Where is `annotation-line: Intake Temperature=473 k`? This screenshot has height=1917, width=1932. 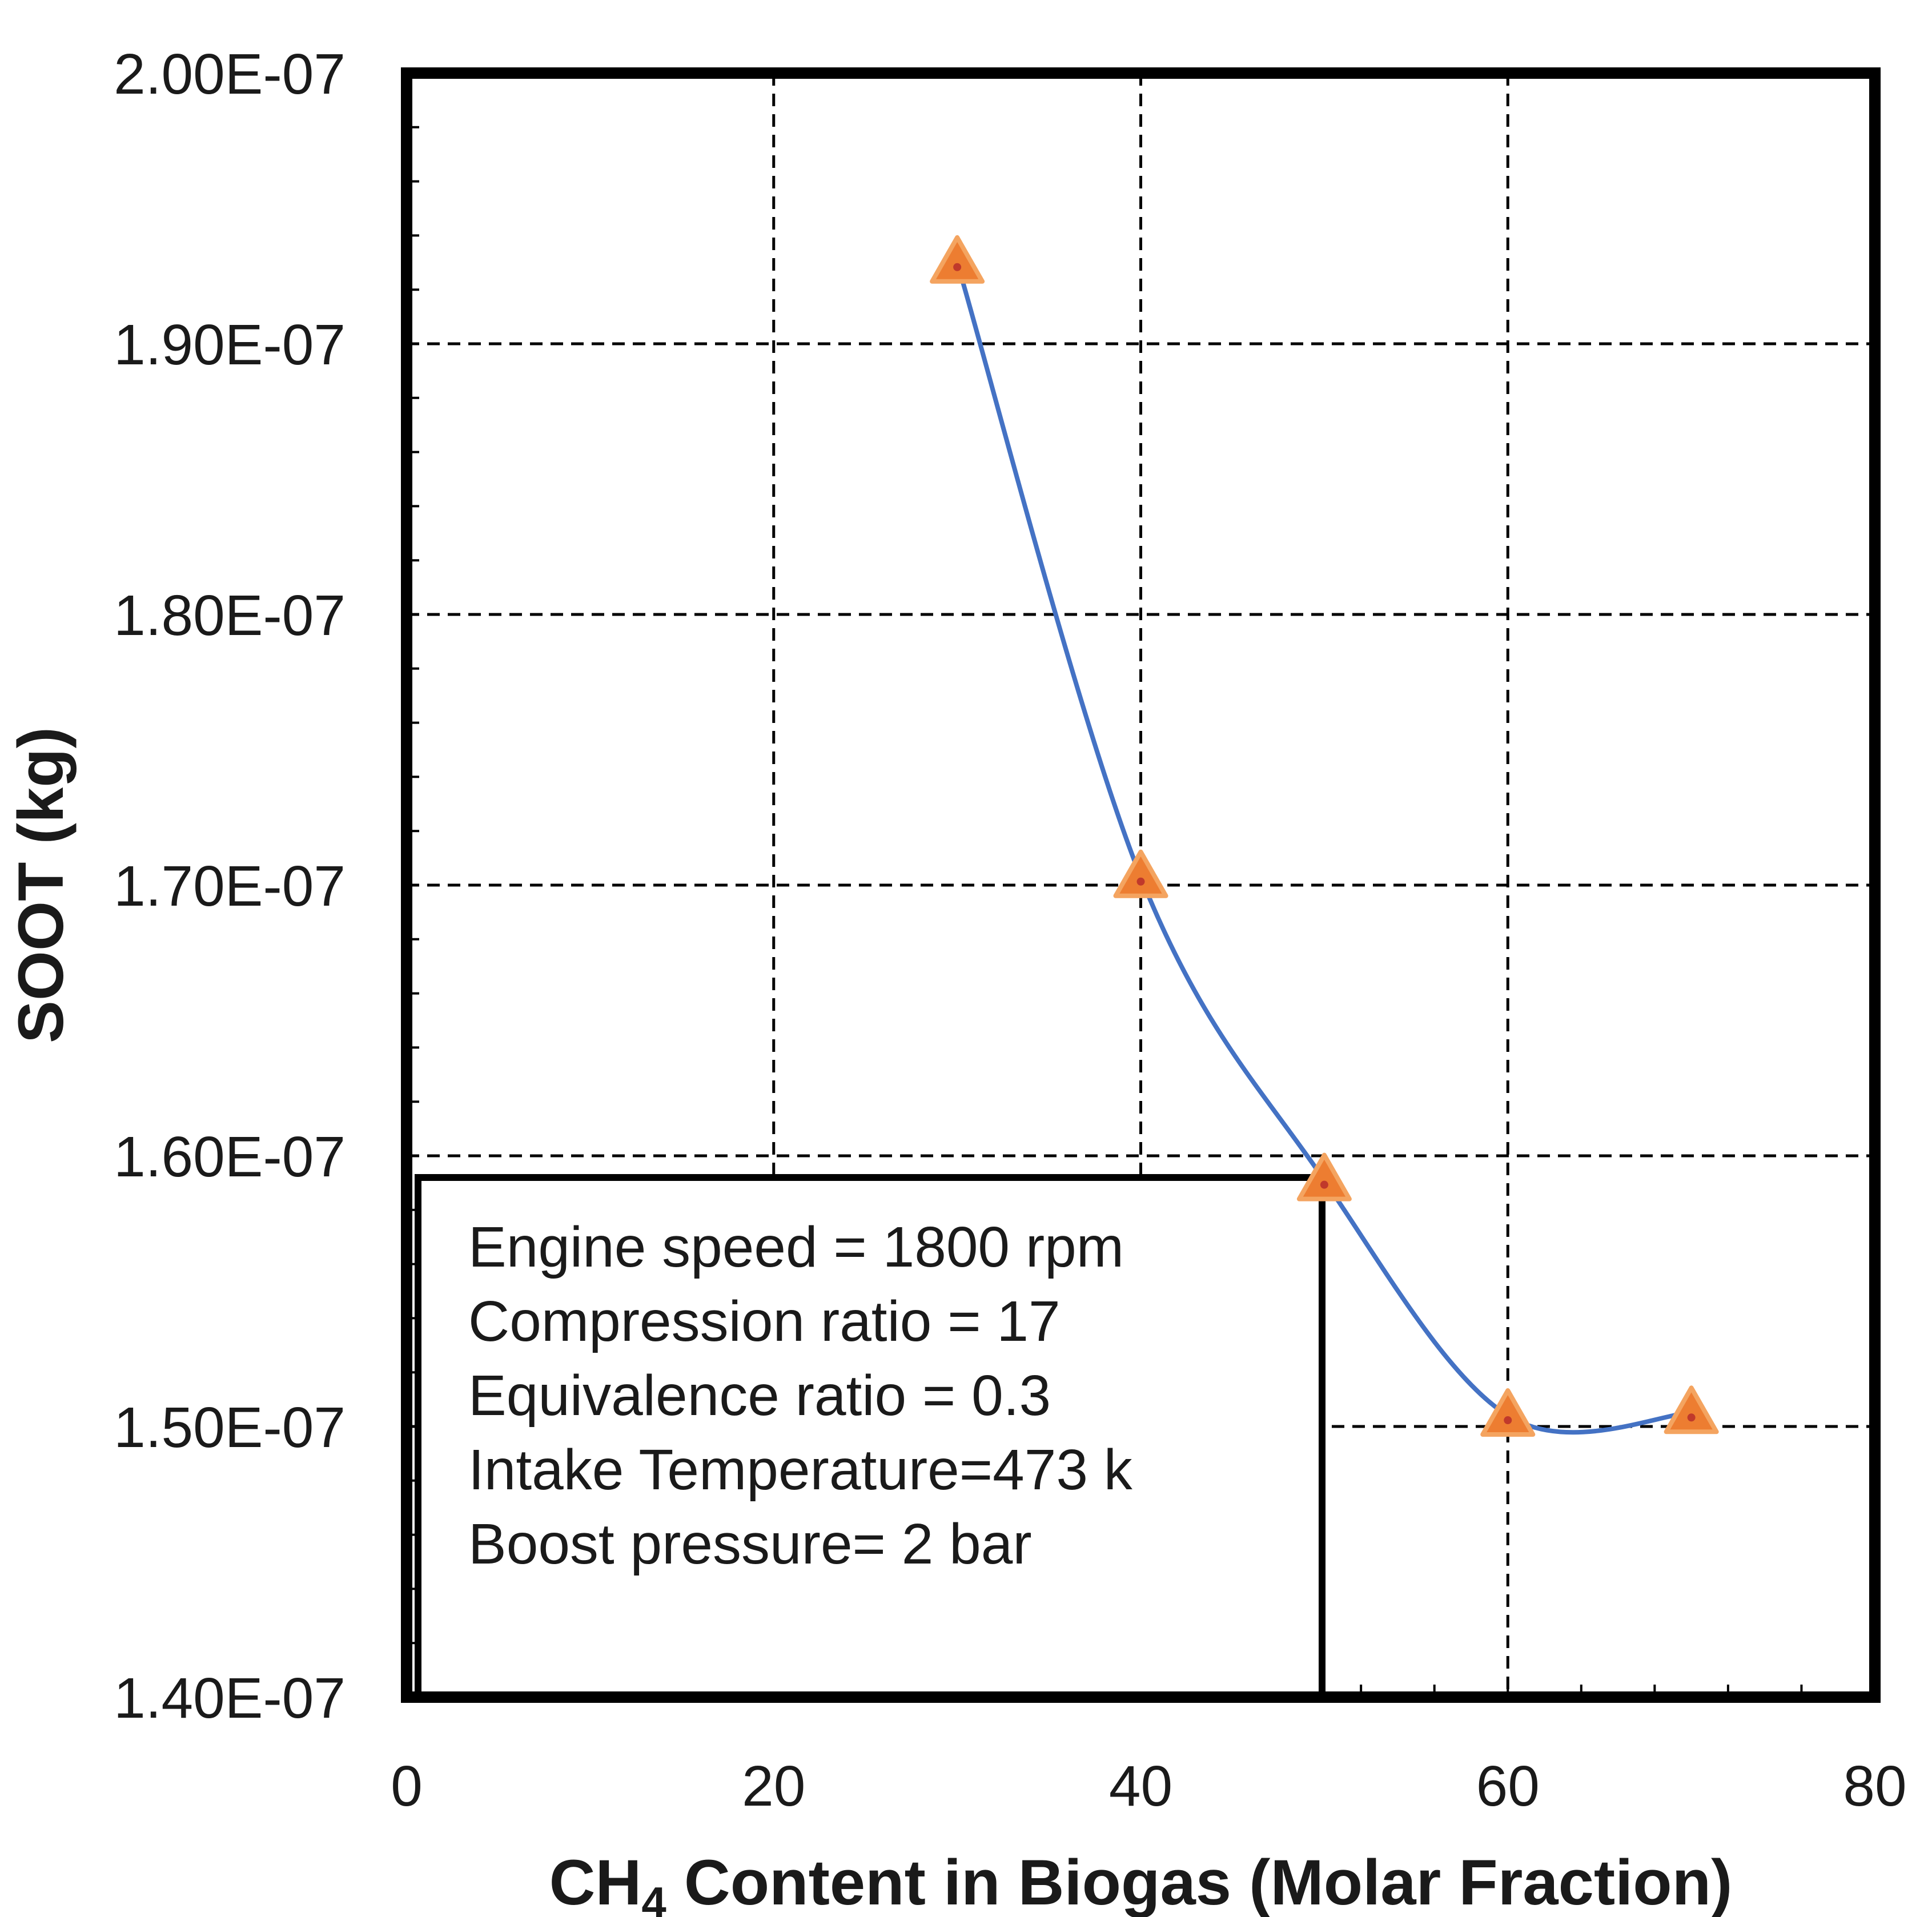
annotation-line: Intake Temperature=473 k is located at coordinates (800, 1470).